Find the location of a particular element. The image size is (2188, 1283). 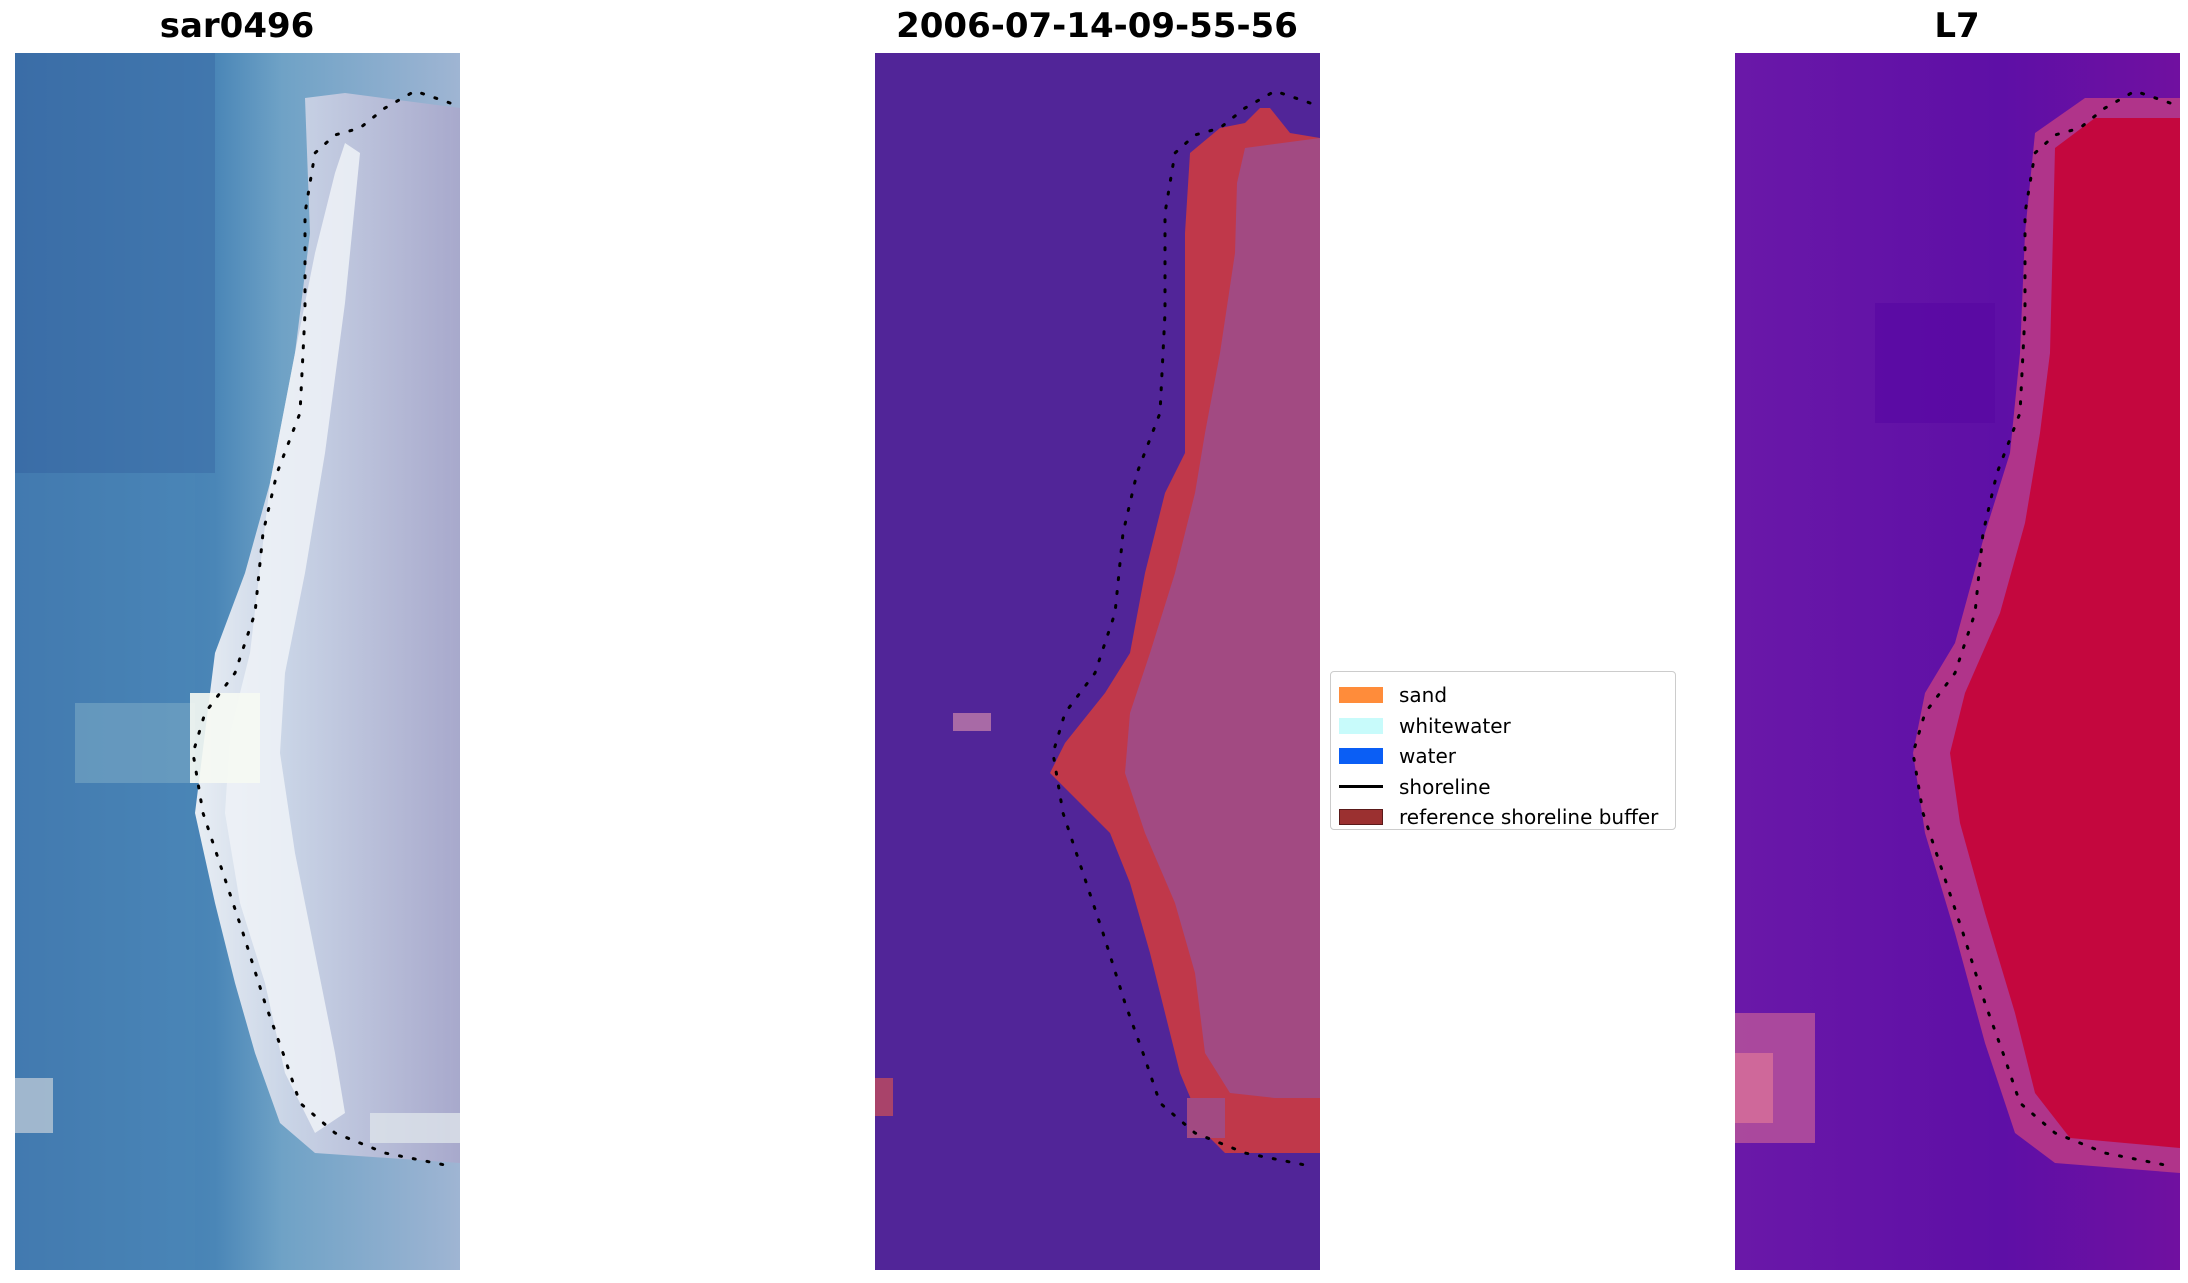

legend-label: reference shoreline buffer is located at coordinates (1529, 817).